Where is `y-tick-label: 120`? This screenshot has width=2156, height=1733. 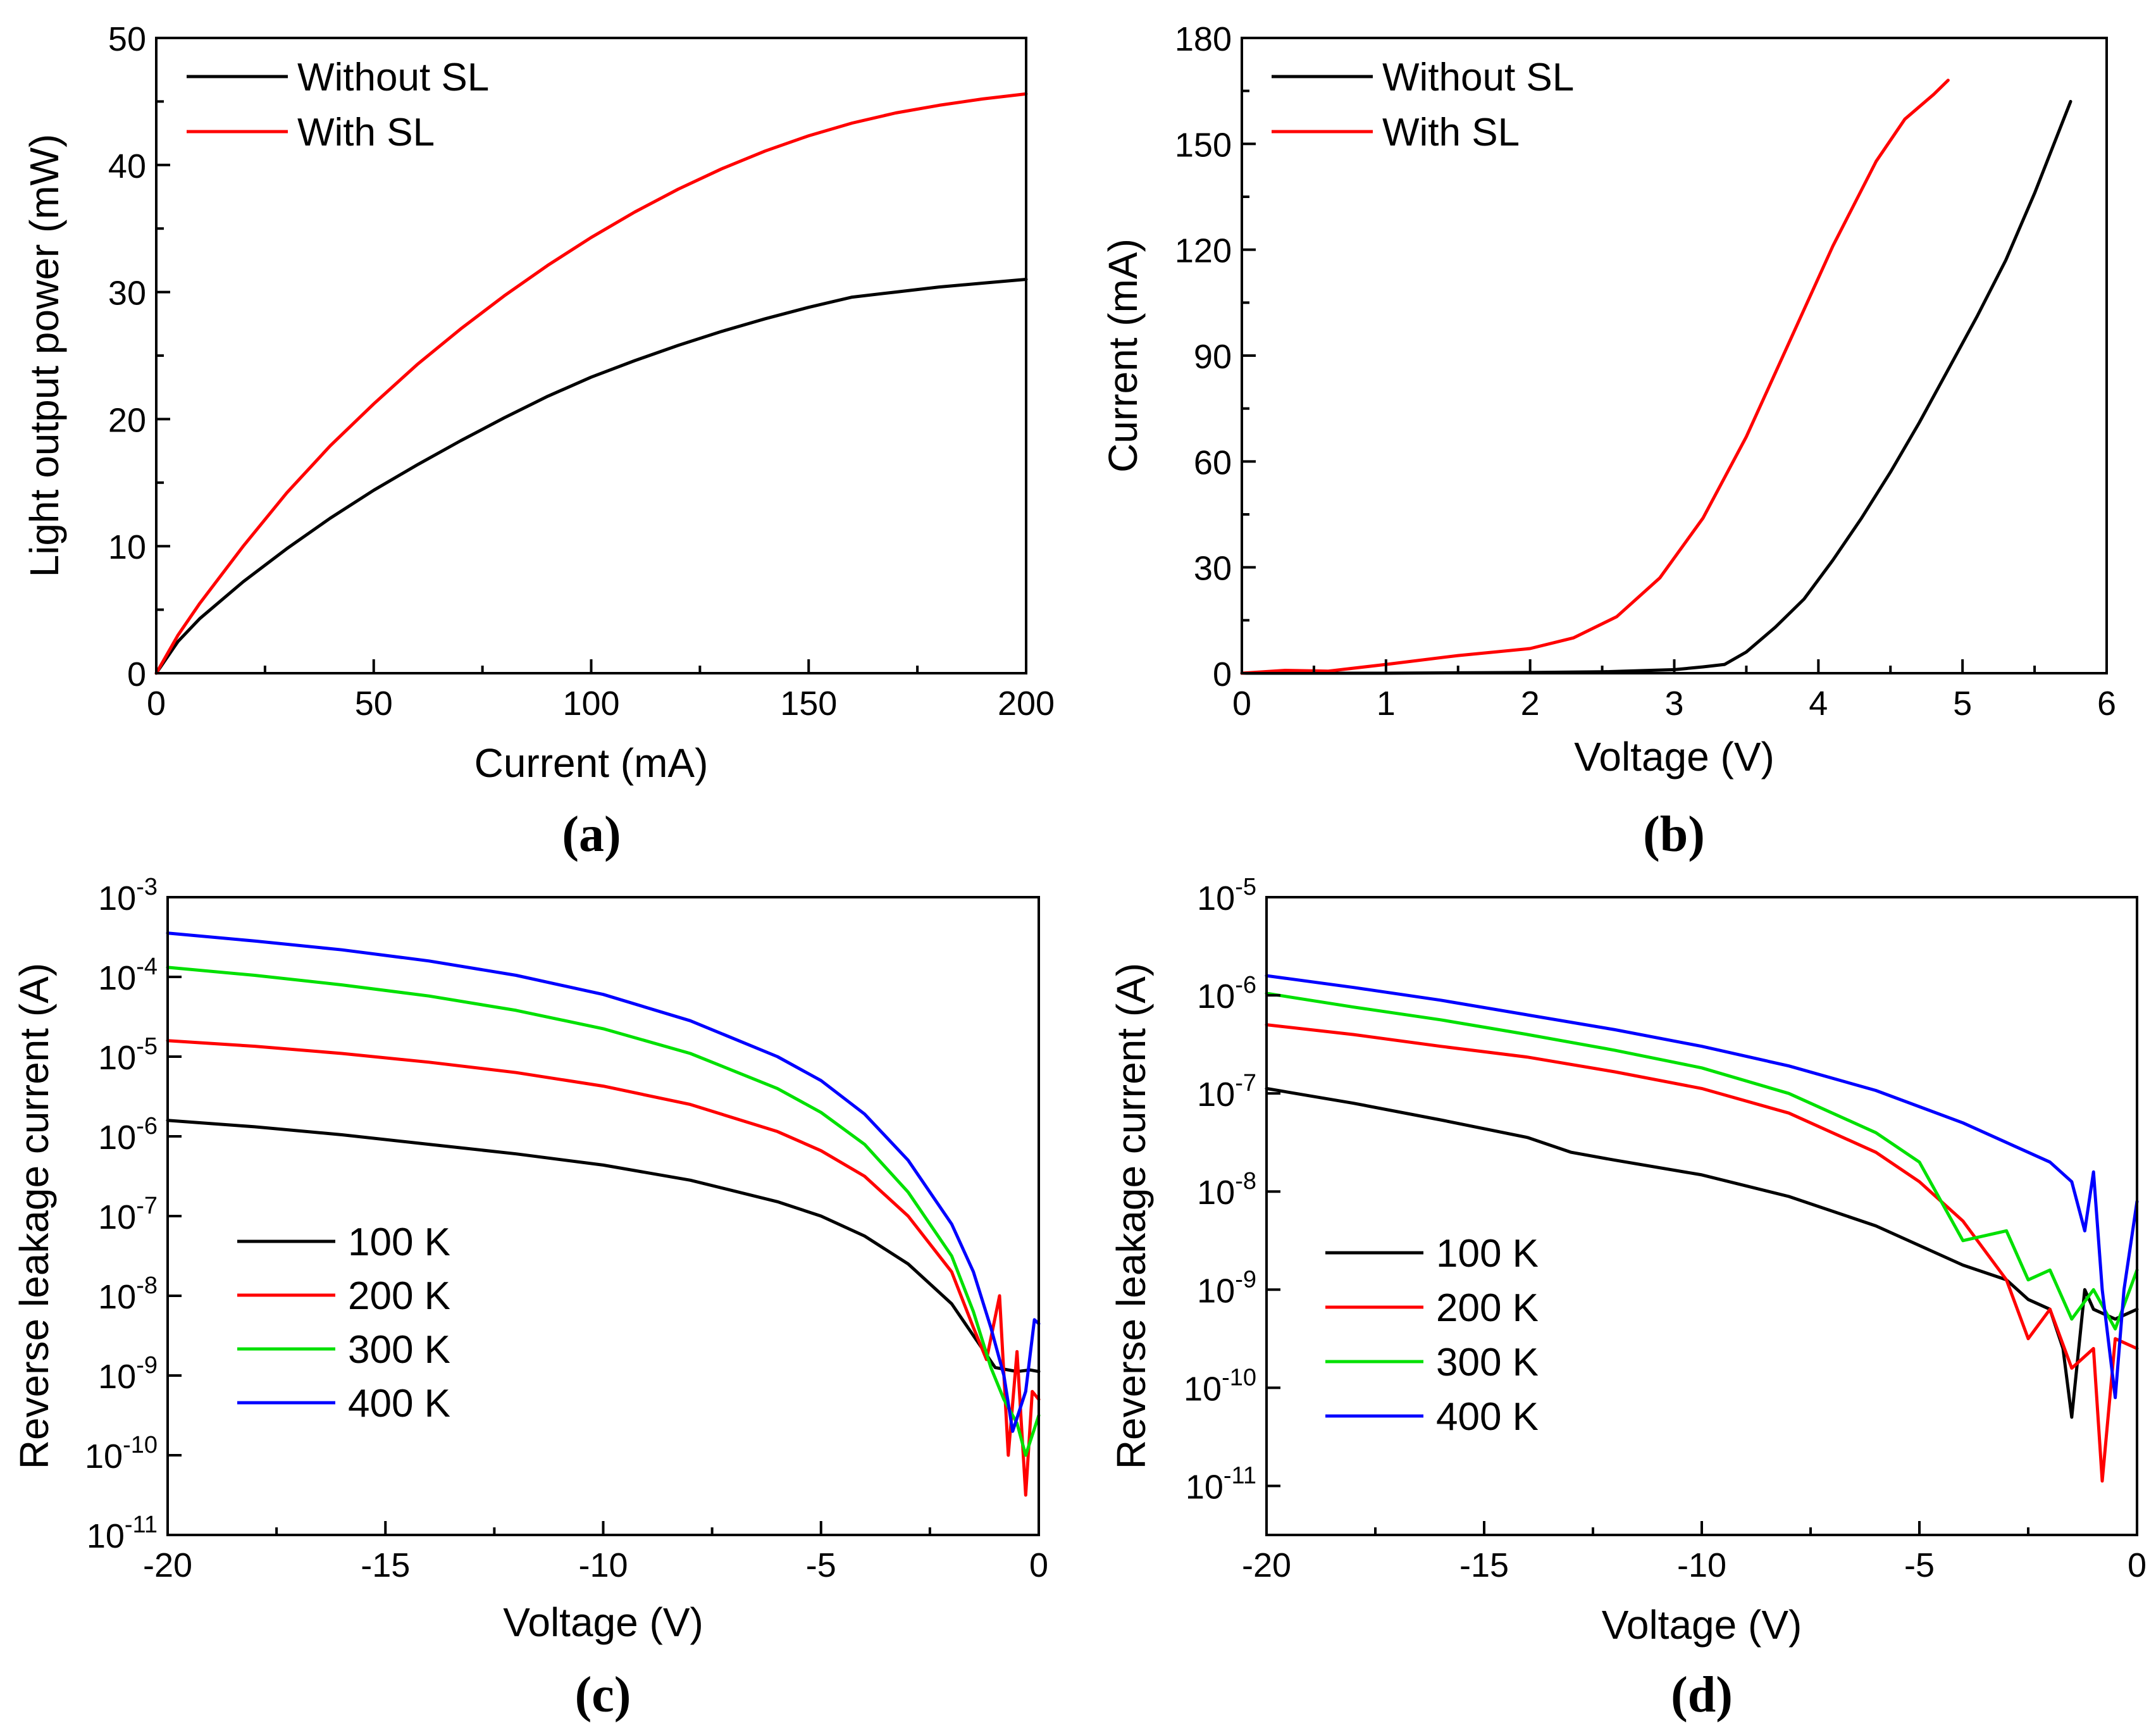 y-tick-label: 120 is located at coordinates (1203, 251).